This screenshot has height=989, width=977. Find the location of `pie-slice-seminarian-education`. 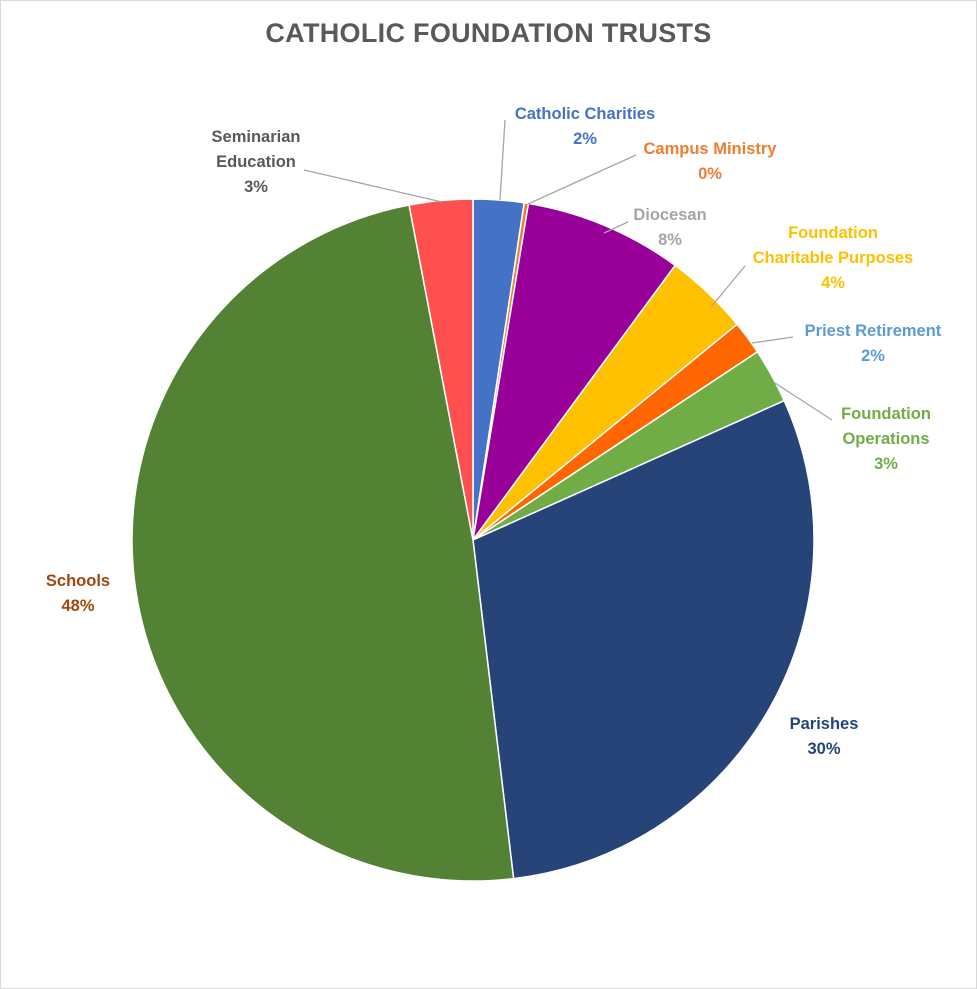

pie-slice-seminarian-education is located at coordinates (441, 369).